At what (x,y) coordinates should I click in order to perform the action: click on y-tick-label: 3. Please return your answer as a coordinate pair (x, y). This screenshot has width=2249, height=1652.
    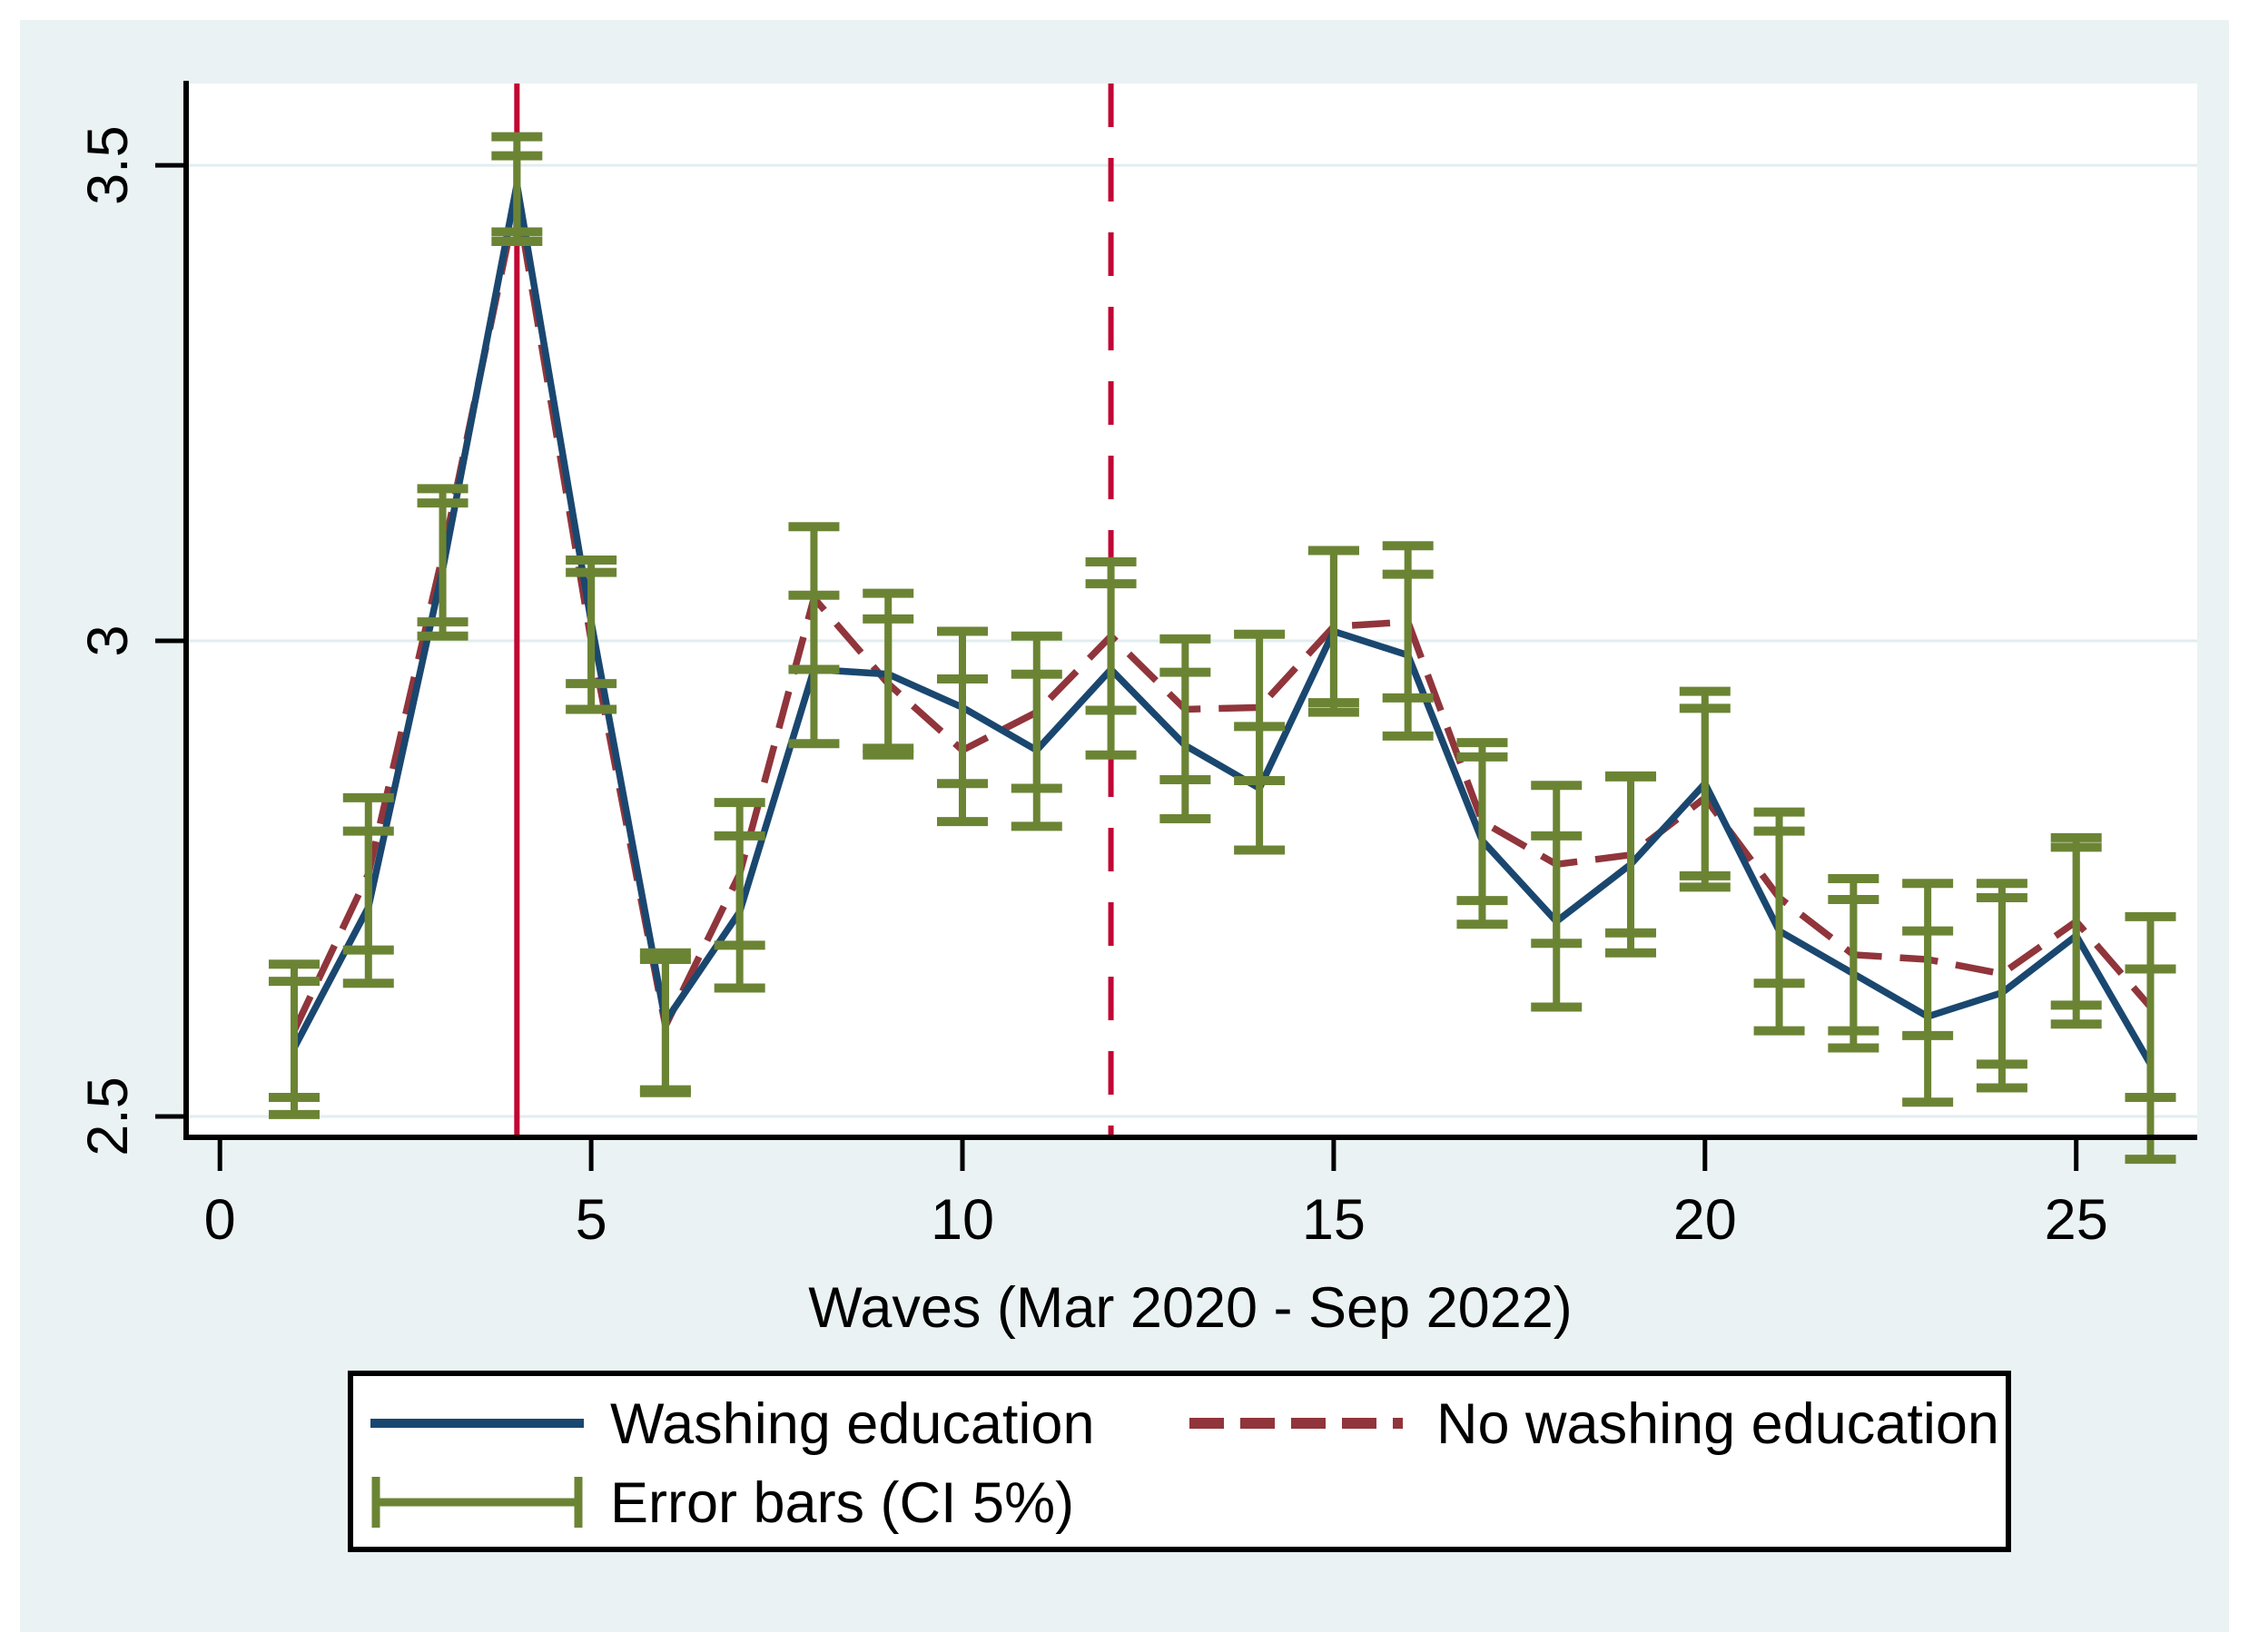
    Looking at the image, I should click on (108, 641).